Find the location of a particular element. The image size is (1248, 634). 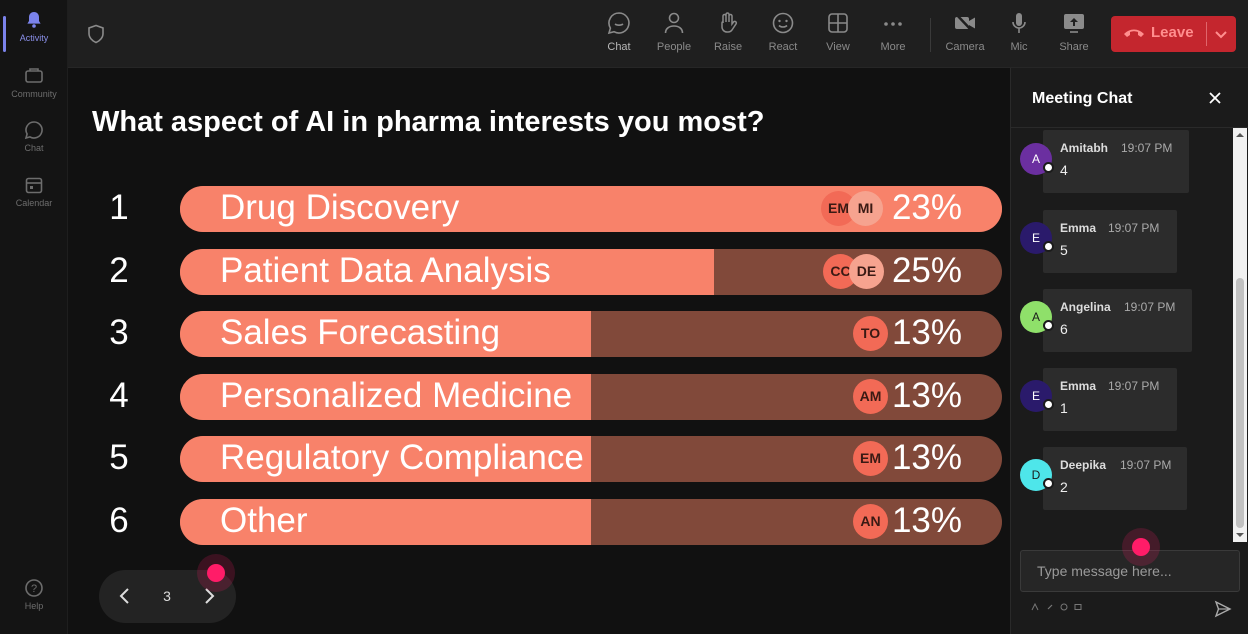

calendar-icon is located at coordinates (34, 185).